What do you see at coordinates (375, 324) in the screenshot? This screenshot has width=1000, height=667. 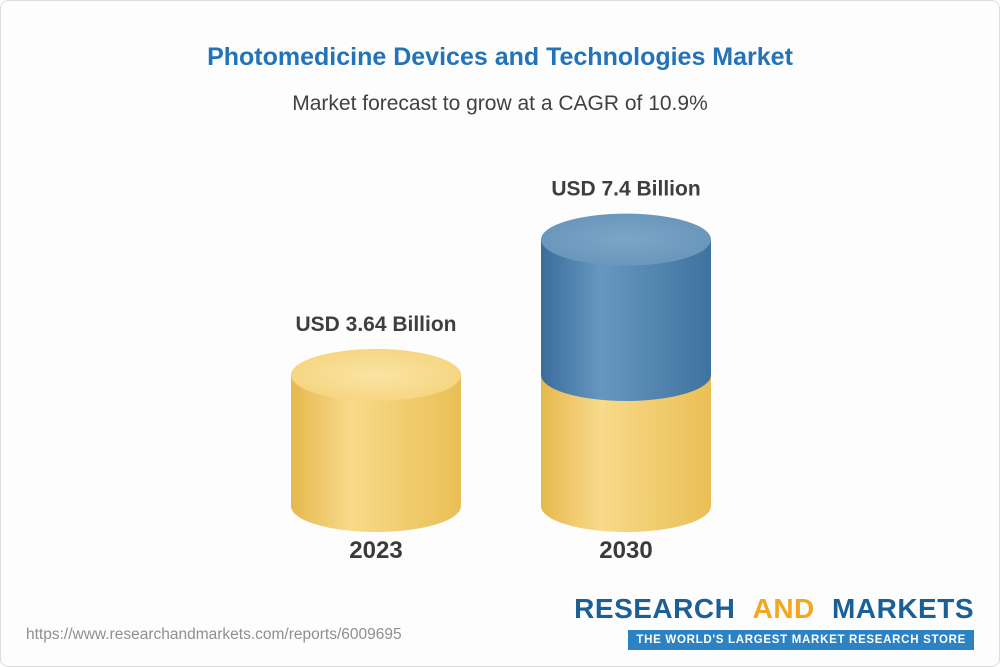 I see `value-label-2023: USD 3.64 Billion` at bounding box center [375, 324].